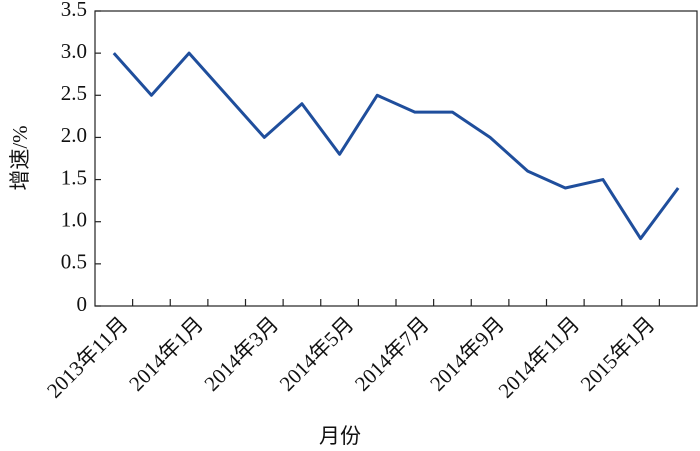 This screenshot has width=700, height=451. I want to click on x-tick-label: 2014年1月, so click(166, 354).